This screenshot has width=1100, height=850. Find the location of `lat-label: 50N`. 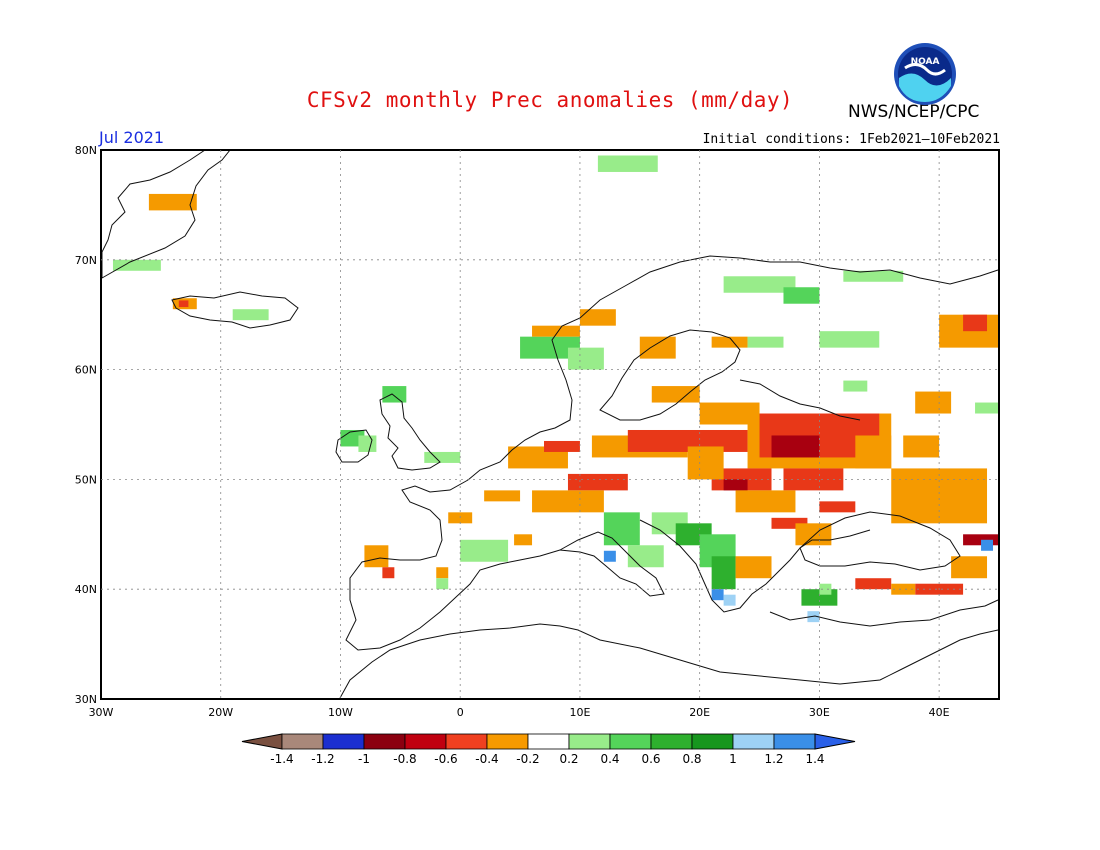

lat-label: 50N is located at coordinates (86, 479).